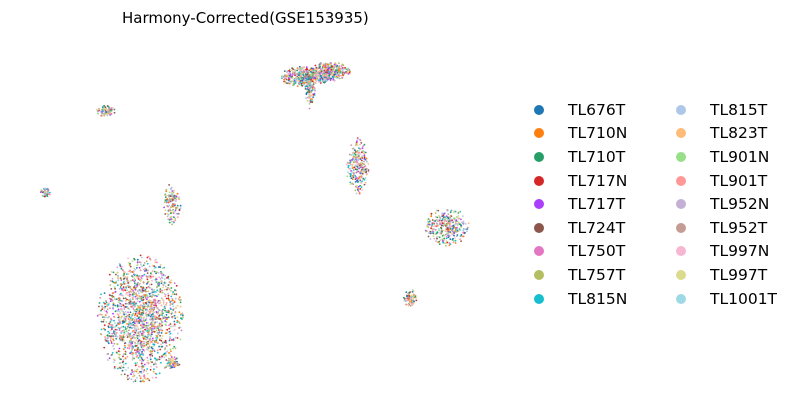 This screenshot has height=411, width=799. Describe the element at coordinates (725, 157) in the screenshot. I see `legend-item: TL901N` at that location.